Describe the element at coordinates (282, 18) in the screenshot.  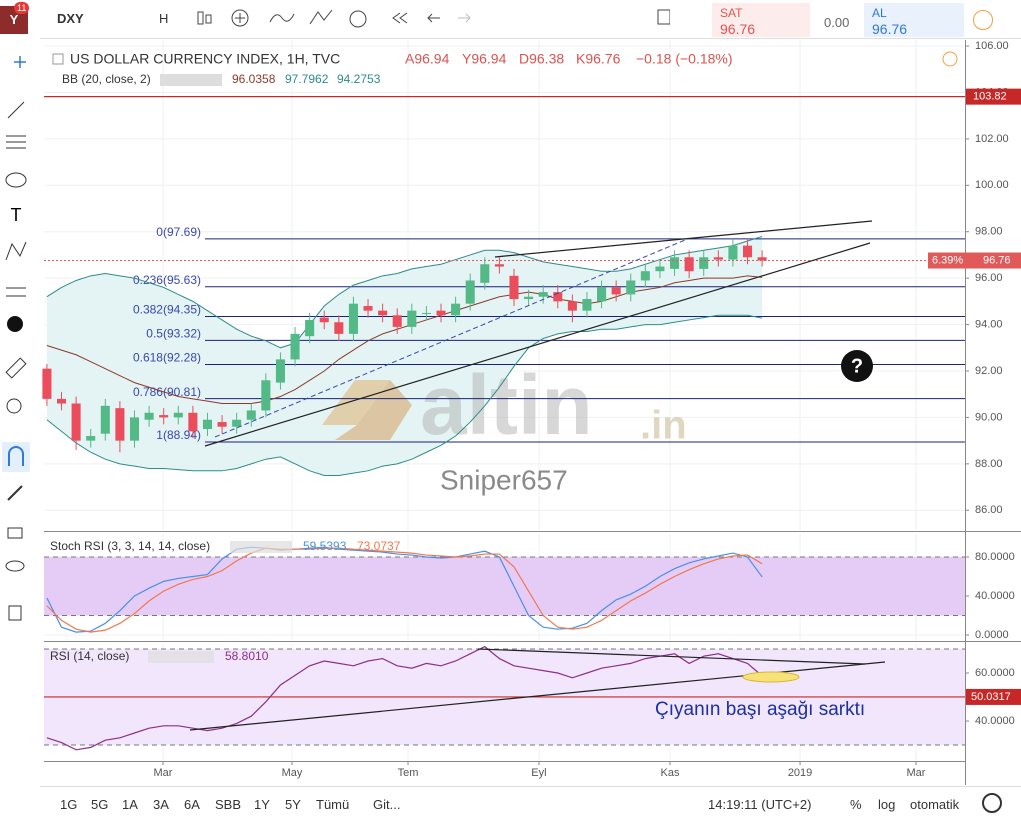
I see `compare-icon` at that location.